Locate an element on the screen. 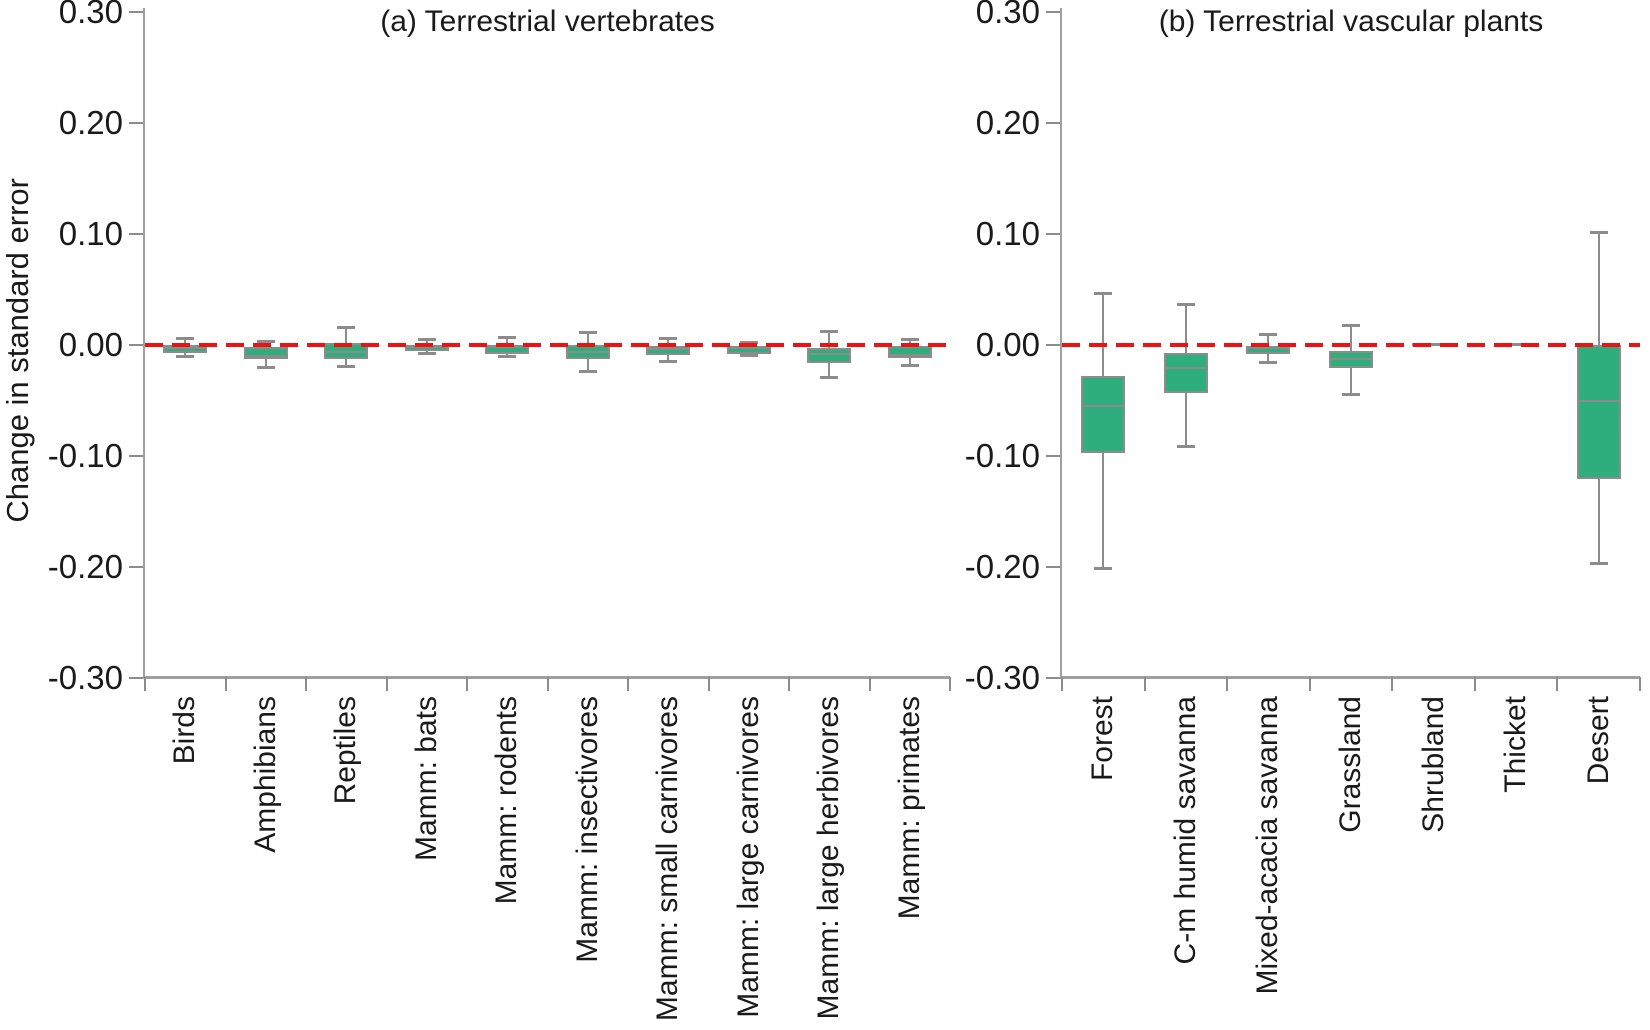  y-tick-label: 0.10 is located at coordinates (1007, 233).